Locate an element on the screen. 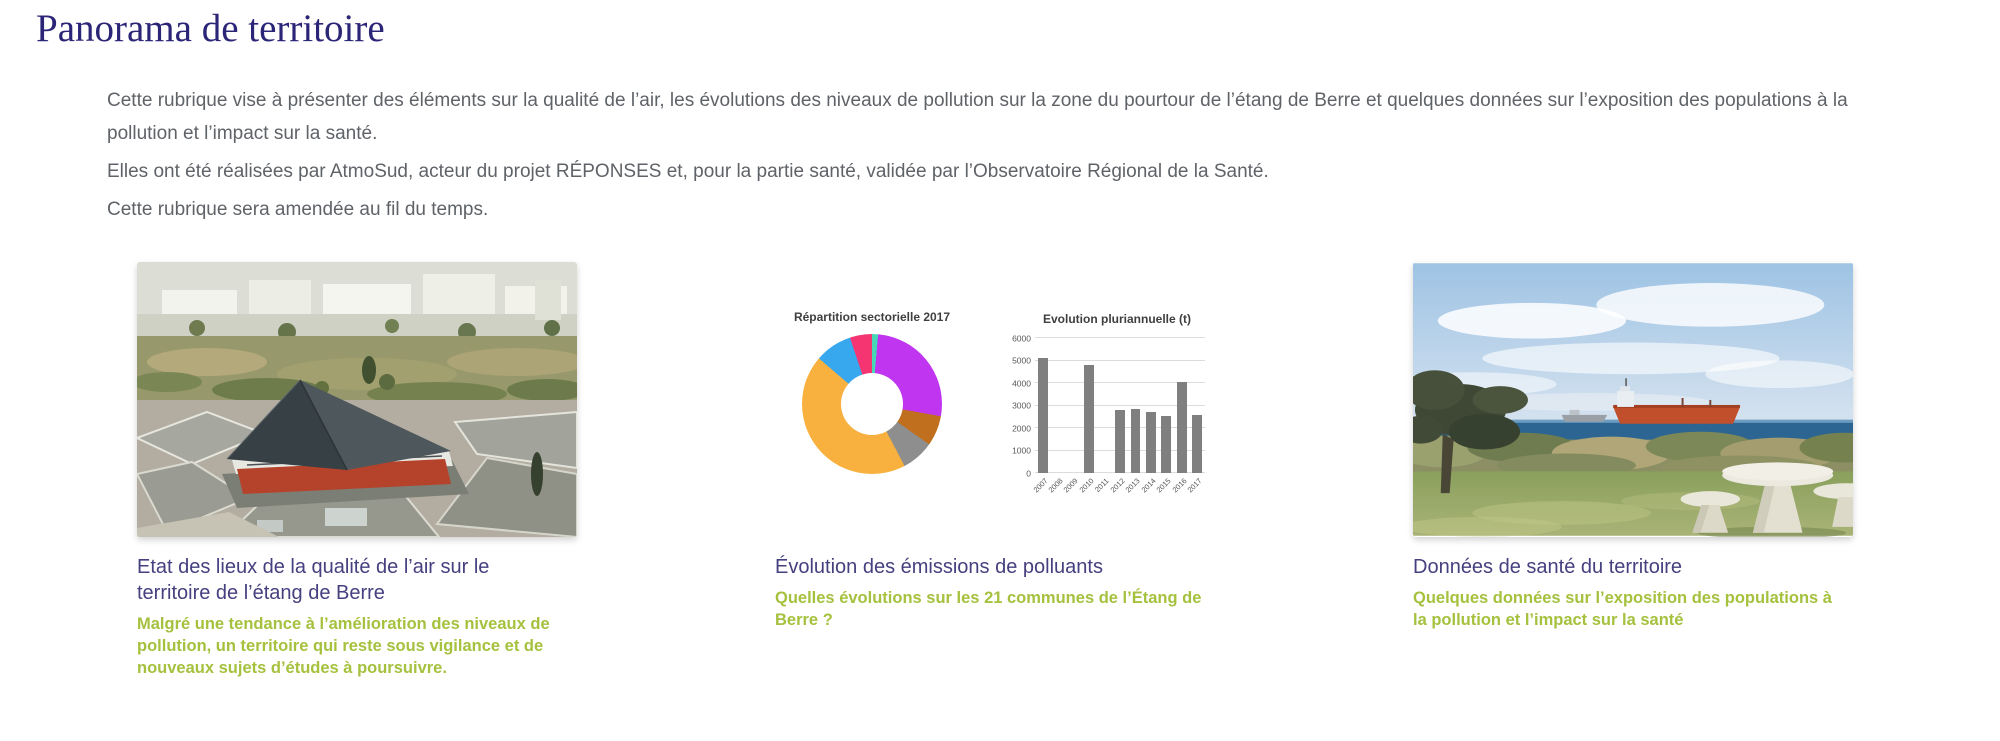 The image size is (2000, 741). x-axis-tick: 2015 is located at coordinates (1163, 485).